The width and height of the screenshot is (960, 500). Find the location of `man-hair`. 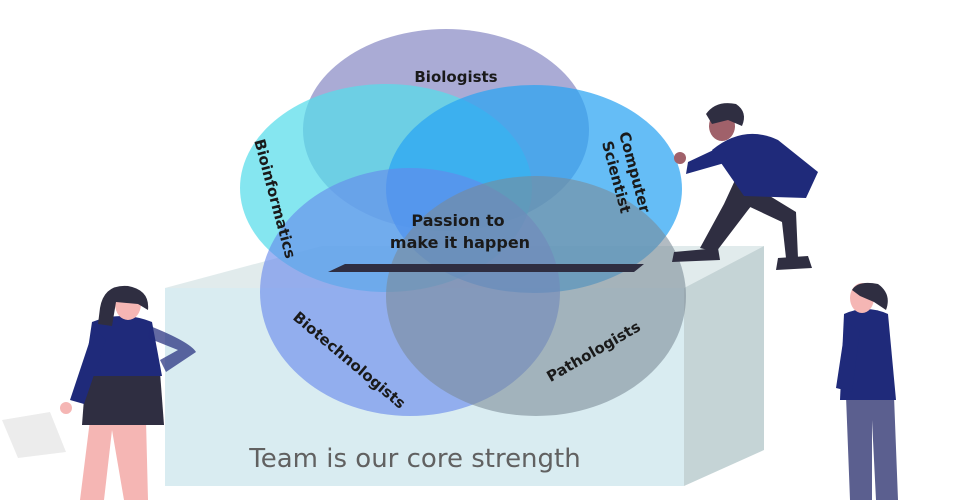

man-hair is located at coordinates (725, 114).